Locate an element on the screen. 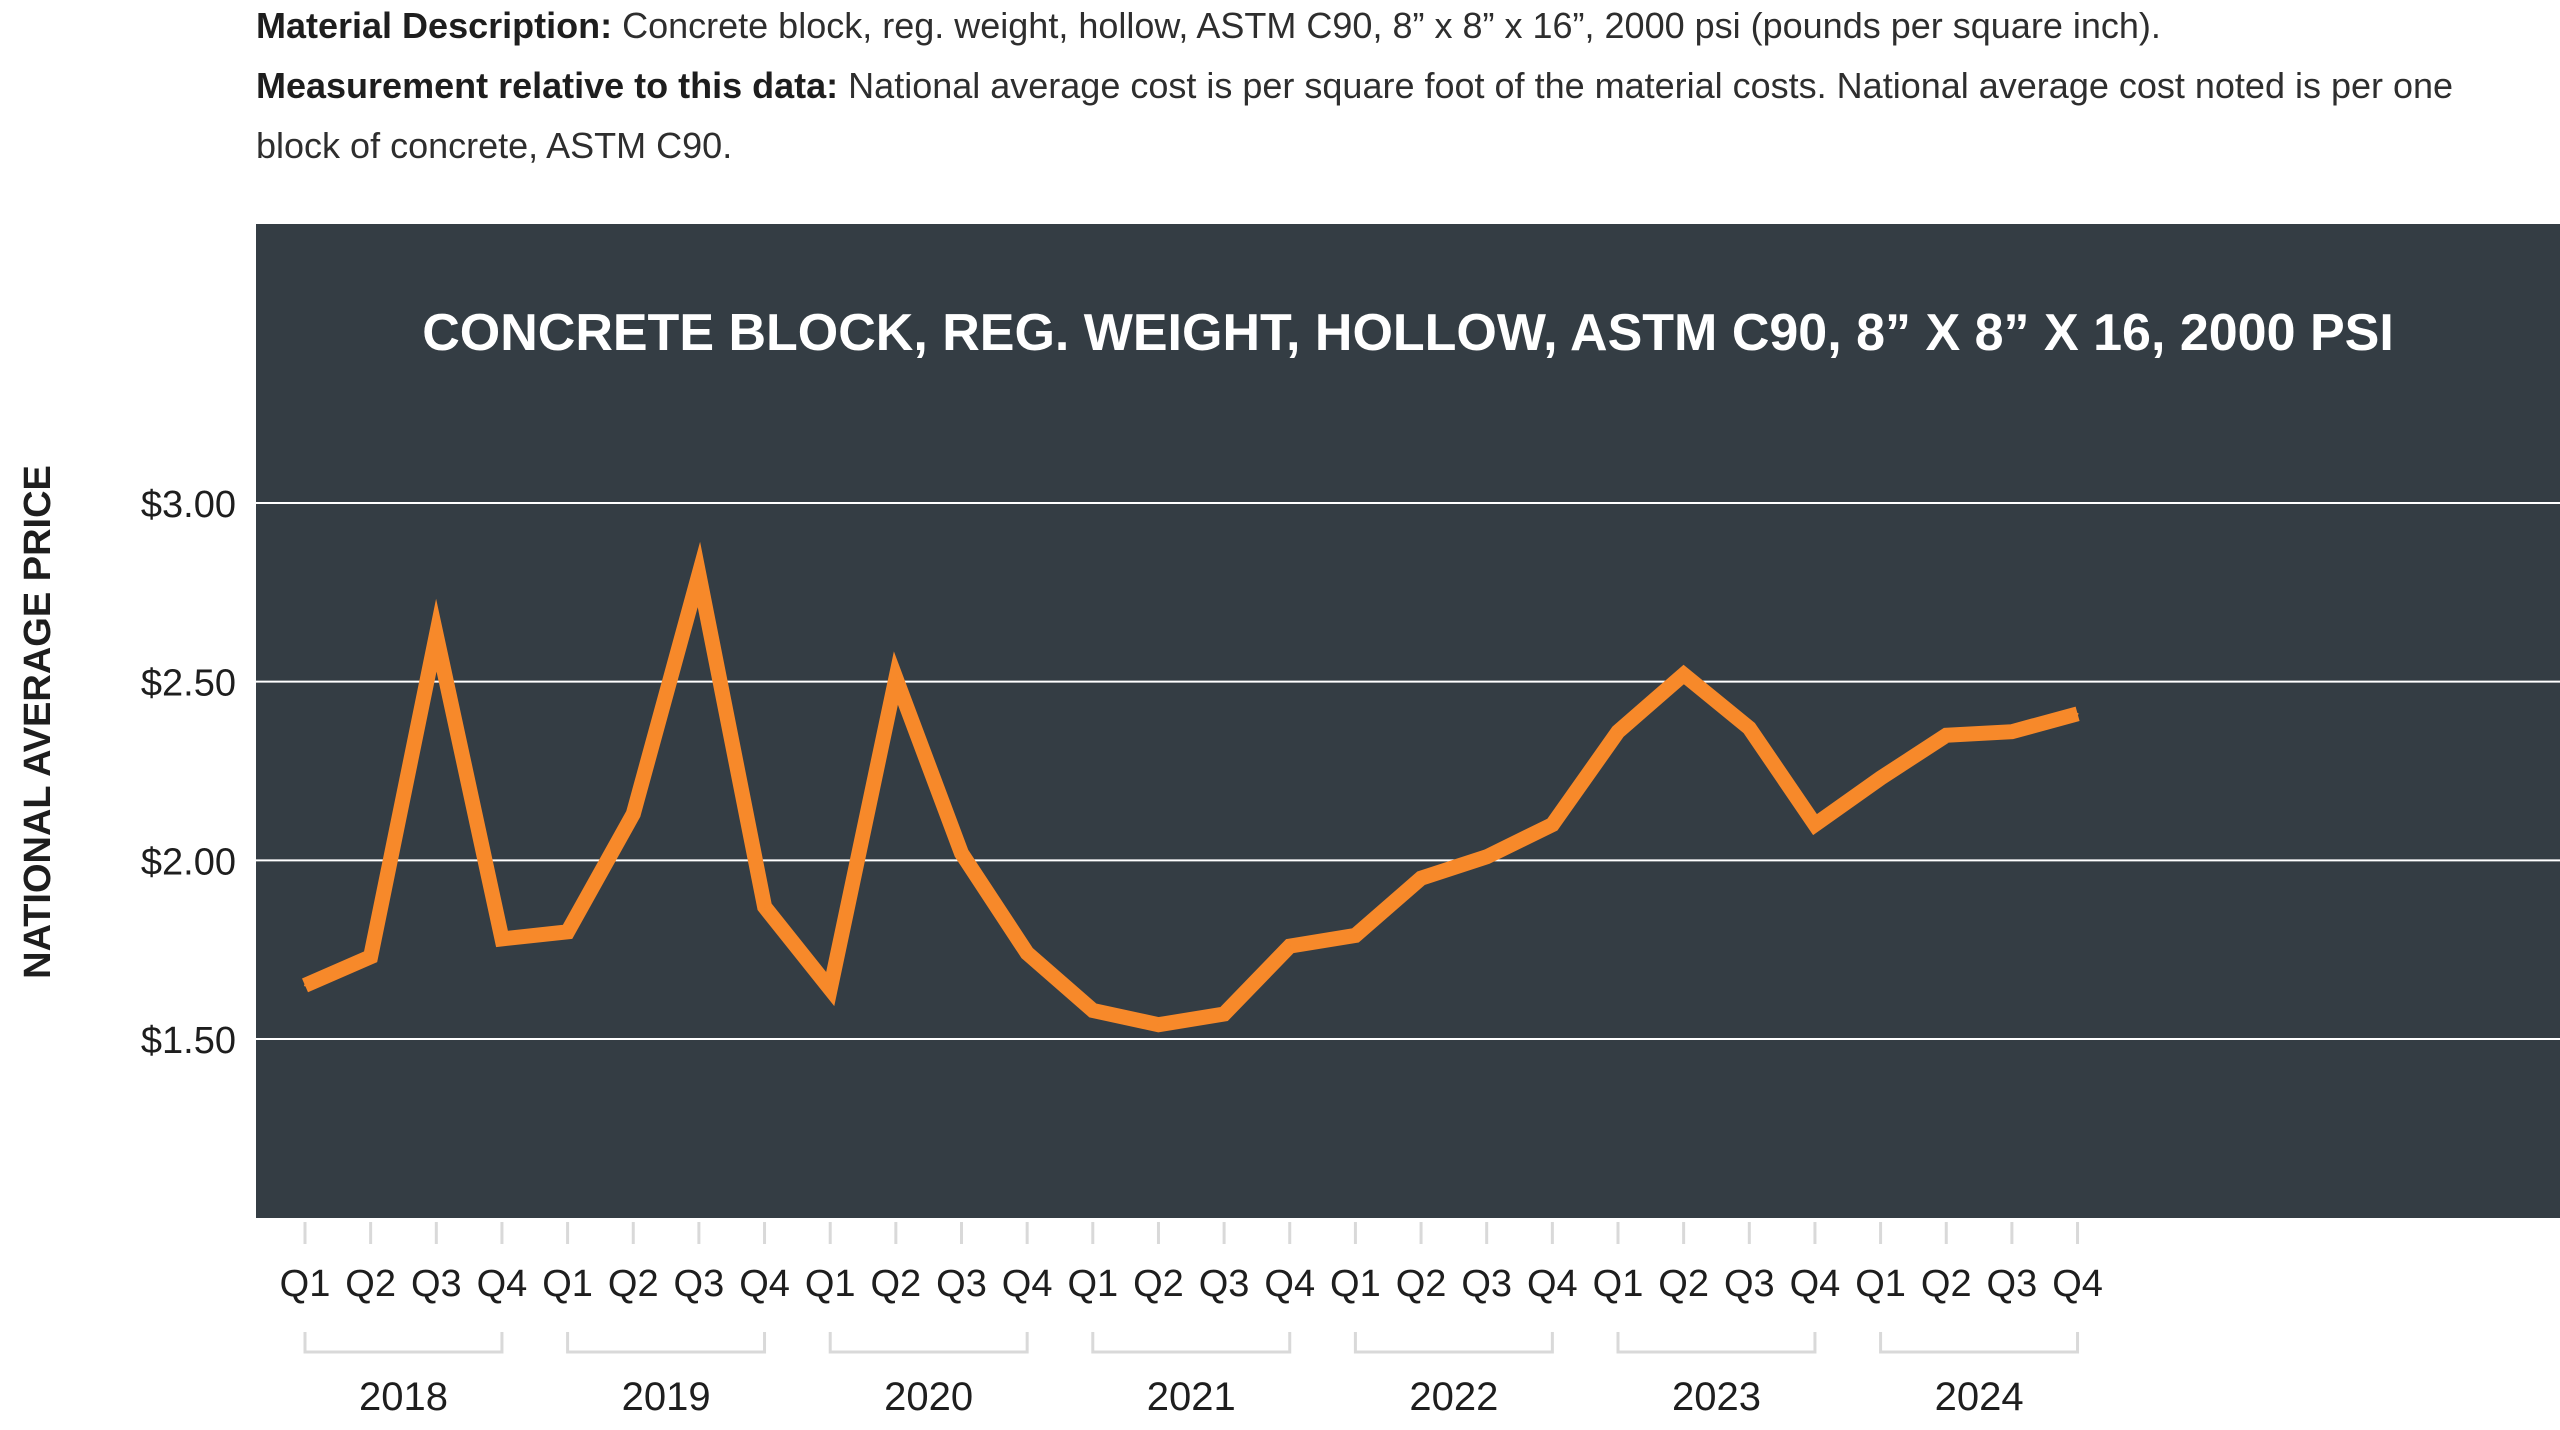  year-label: 2021 is located at coordinates (1191, 1397).